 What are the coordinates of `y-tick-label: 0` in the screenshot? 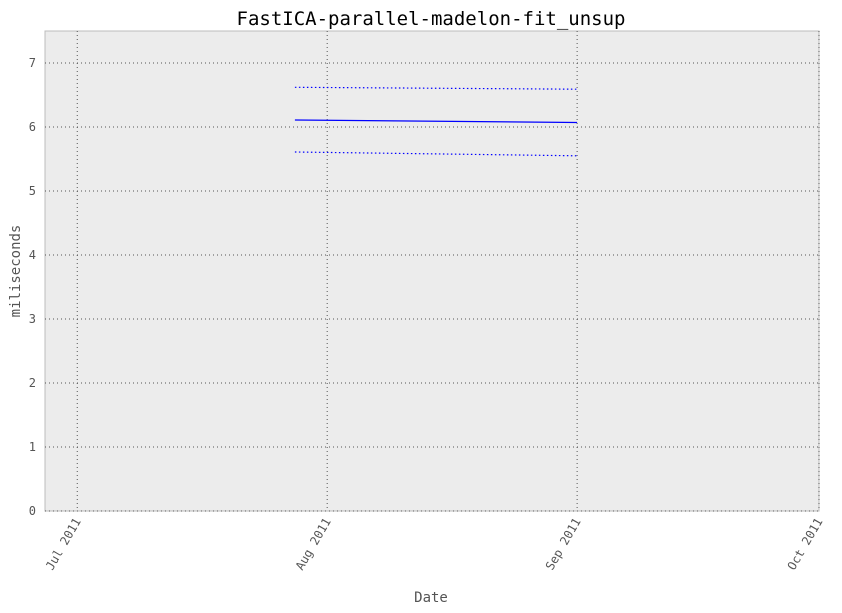 It's located at (32, 511).